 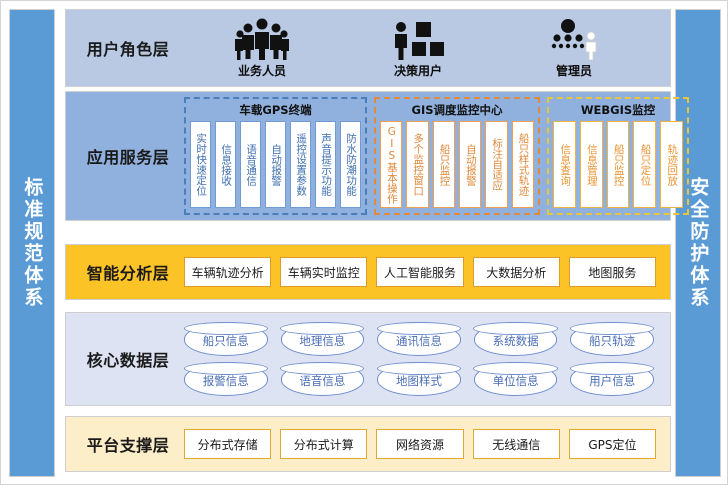 I want to click on group-title: WEBGIS监控, so click(x=618, y=110).